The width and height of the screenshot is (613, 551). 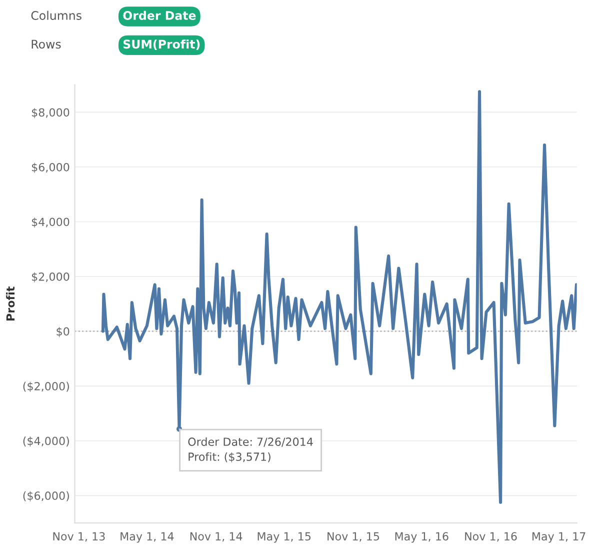 What do you see at coordinates (51, 167) in the screenshot?
I see `y-tick-label: $6,000` at bounding box center [51, 167].